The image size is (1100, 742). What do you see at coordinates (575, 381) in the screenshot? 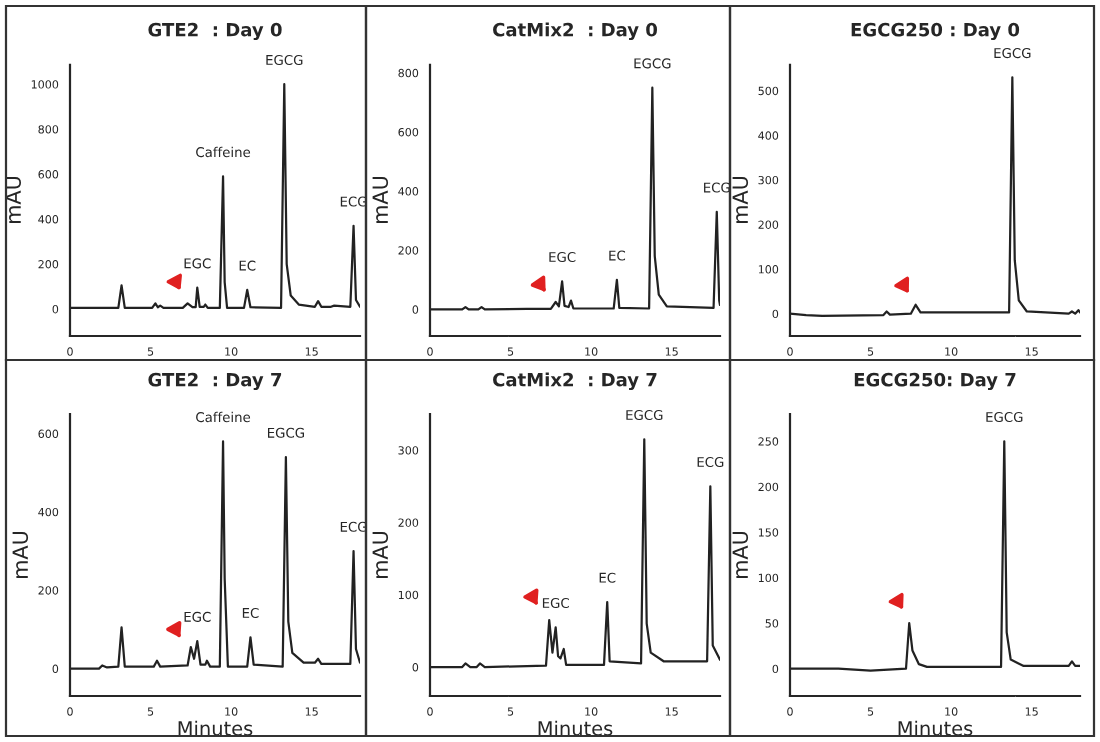
I see `chart-title: CatMix2 : Day 7` at bounding box center [575, 381].